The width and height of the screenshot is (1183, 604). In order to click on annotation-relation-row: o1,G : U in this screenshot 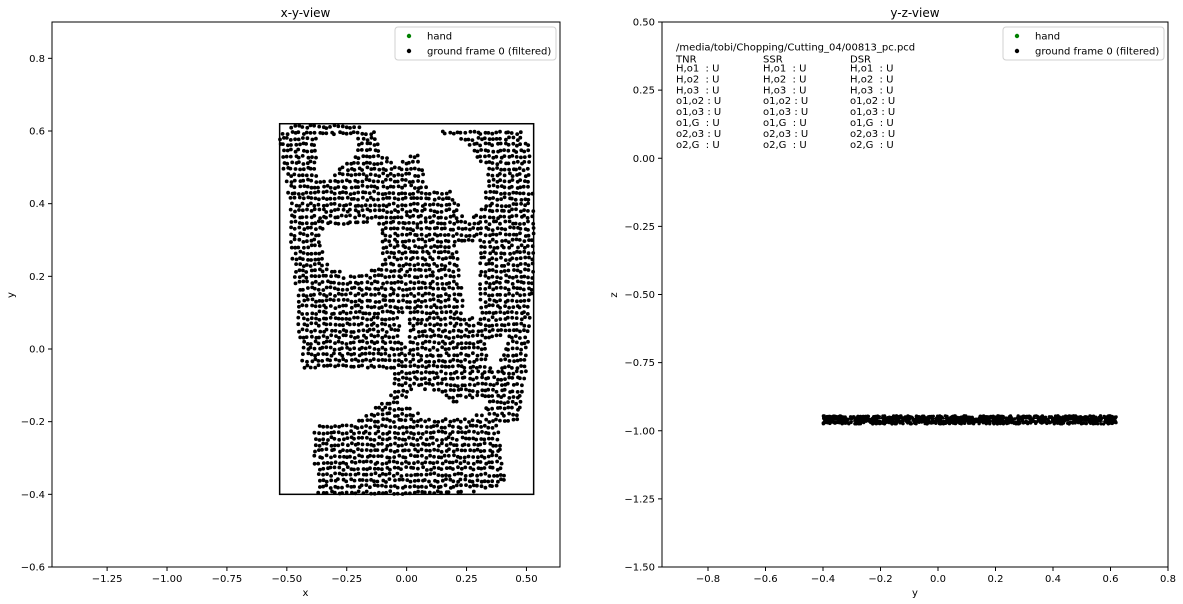, I will do `click(872, 123)`.